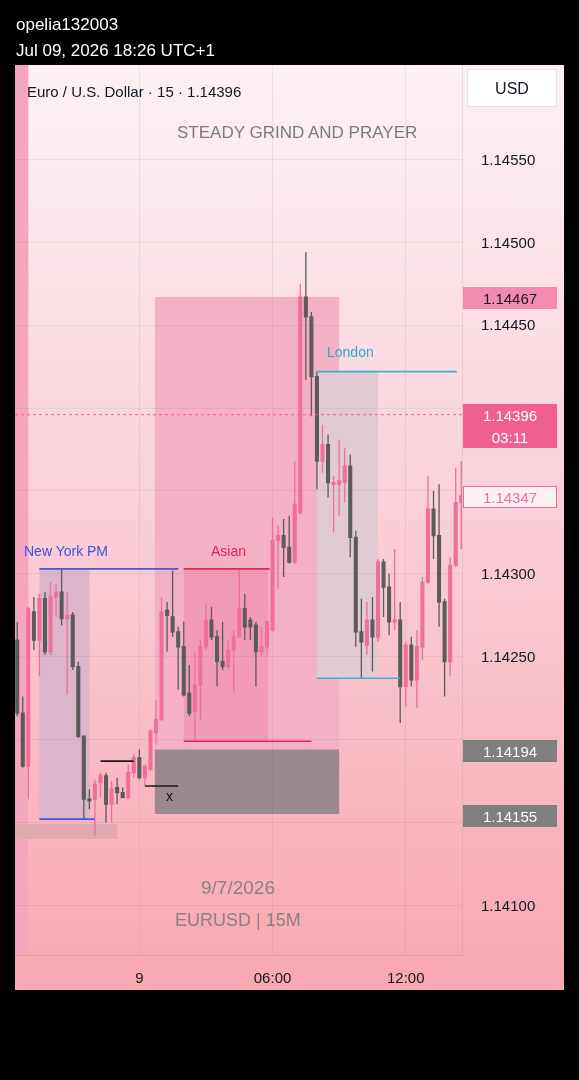  What do you see at coordinates (238, 887) in the screenshot?
I see `annotation: 9/7/2026` at bounding box center [238, 887].